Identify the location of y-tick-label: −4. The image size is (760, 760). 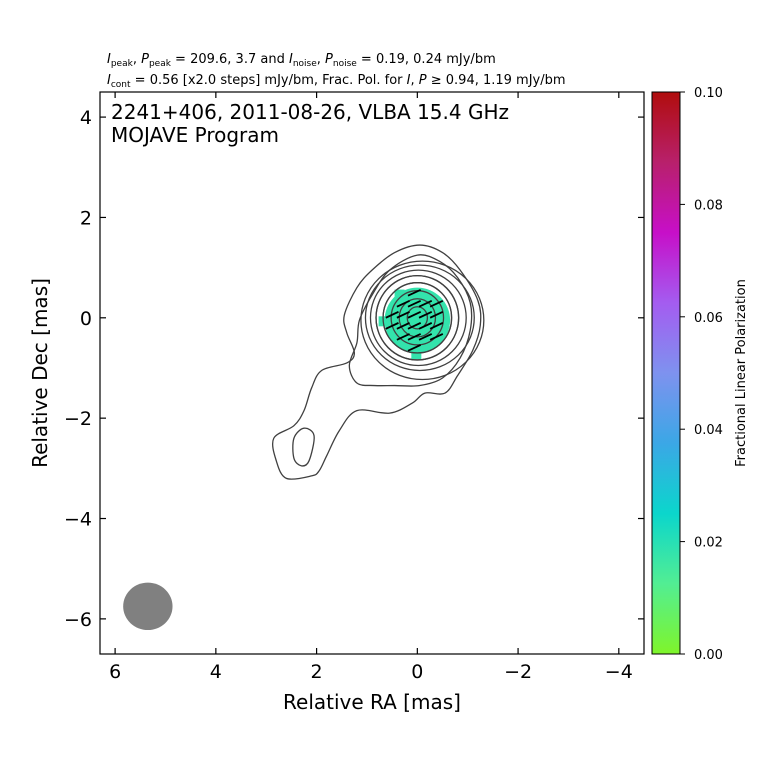
(78, 520).